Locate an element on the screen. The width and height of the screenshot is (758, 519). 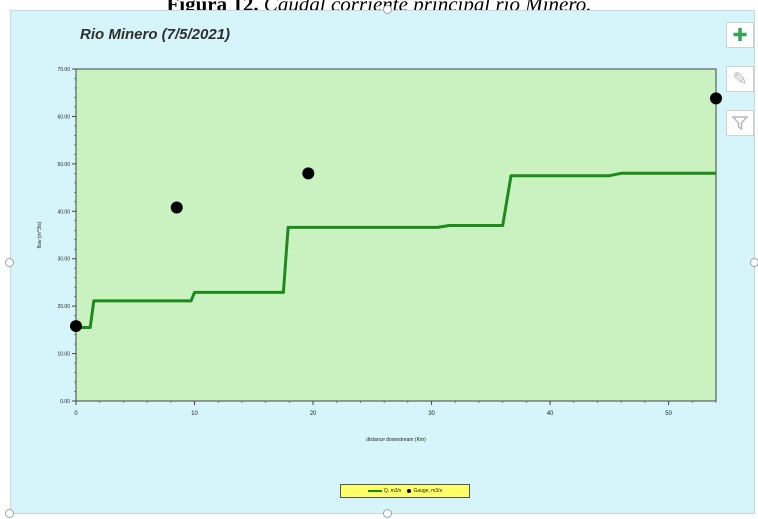
chart-legend: Q, m3/s Gauge, m3/s is located at coordinates (405, 491).